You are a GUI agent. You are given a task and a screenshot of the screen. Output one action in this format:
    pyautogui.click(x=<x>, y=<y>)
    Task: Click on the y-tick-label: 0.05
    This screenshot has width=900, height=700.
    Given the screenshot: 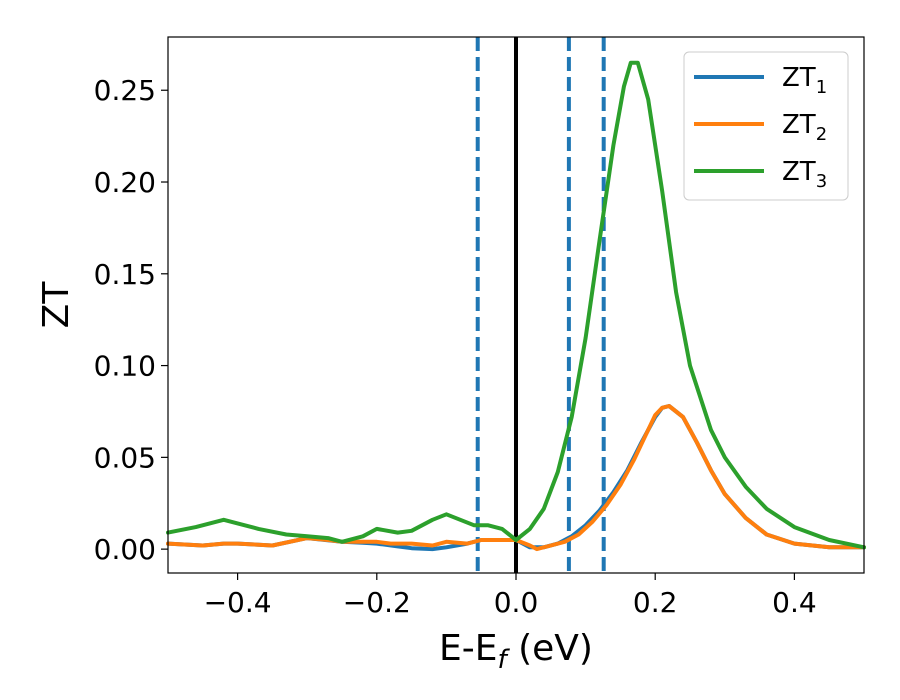 What is the action you would take?
    pyautogui.click(x=125, y=457)
    